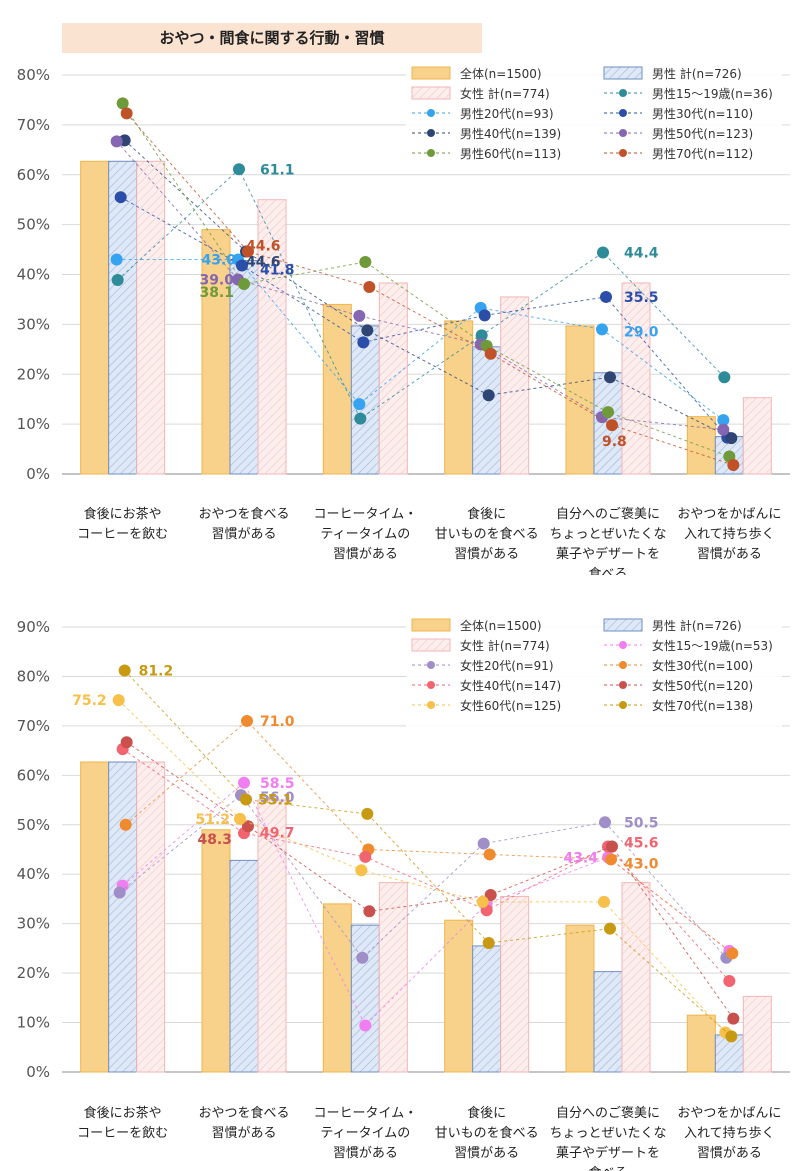 This screenshot has height=1171, width=800. Describe the element at coordinates (212, 820) in the screenshot. I see `data-label: 51.2` at that location.